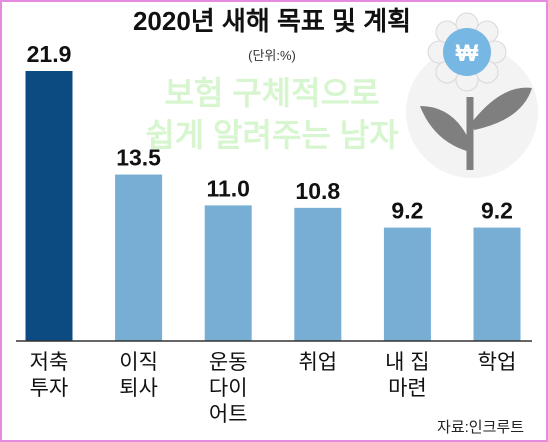  I want to click on value-label-4: 9.2, so click(407, 211).